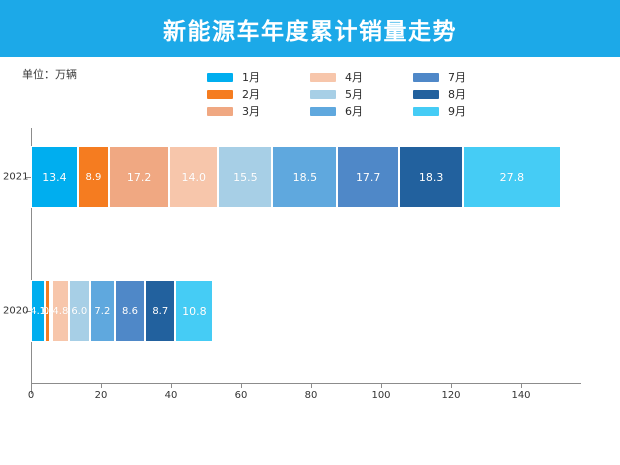 The width and height of the screenshot is (620, 465). I want to click on stacked-bar-2021: 13.4 8.9 17.2 14.0 15.5 18.5 17.7 18.3 27.8, so click(296, 177).